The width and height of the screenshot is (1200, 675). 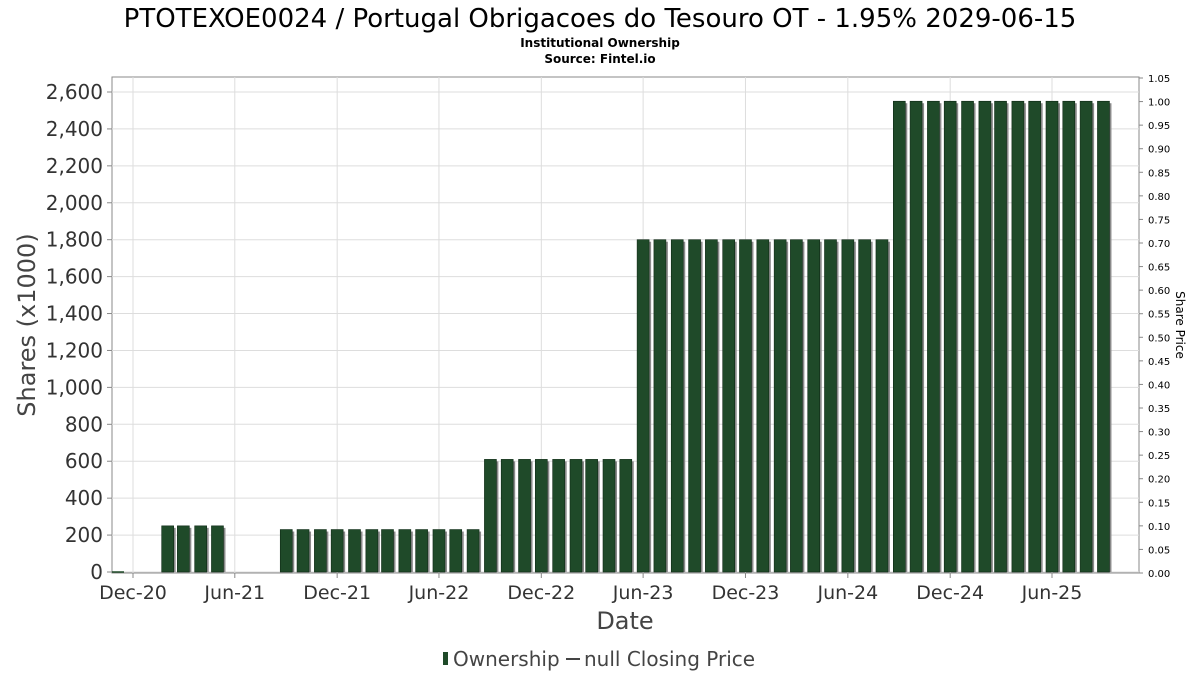 What do you see at coordinates (74, 92) in the screenshot?
I see `y-tick-label: 2,600` at bounding box center [74, 92].